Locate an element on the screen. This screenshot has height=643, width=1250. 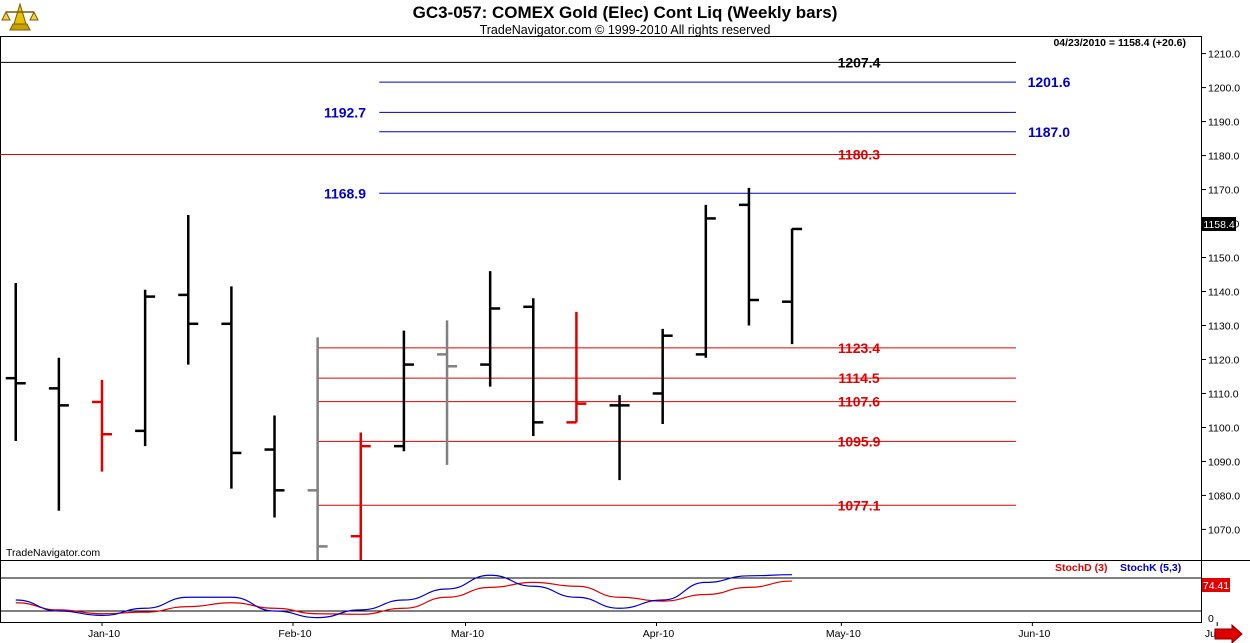
y-tick-label-13: 1200.0 is located at coordinates (1224, 89).